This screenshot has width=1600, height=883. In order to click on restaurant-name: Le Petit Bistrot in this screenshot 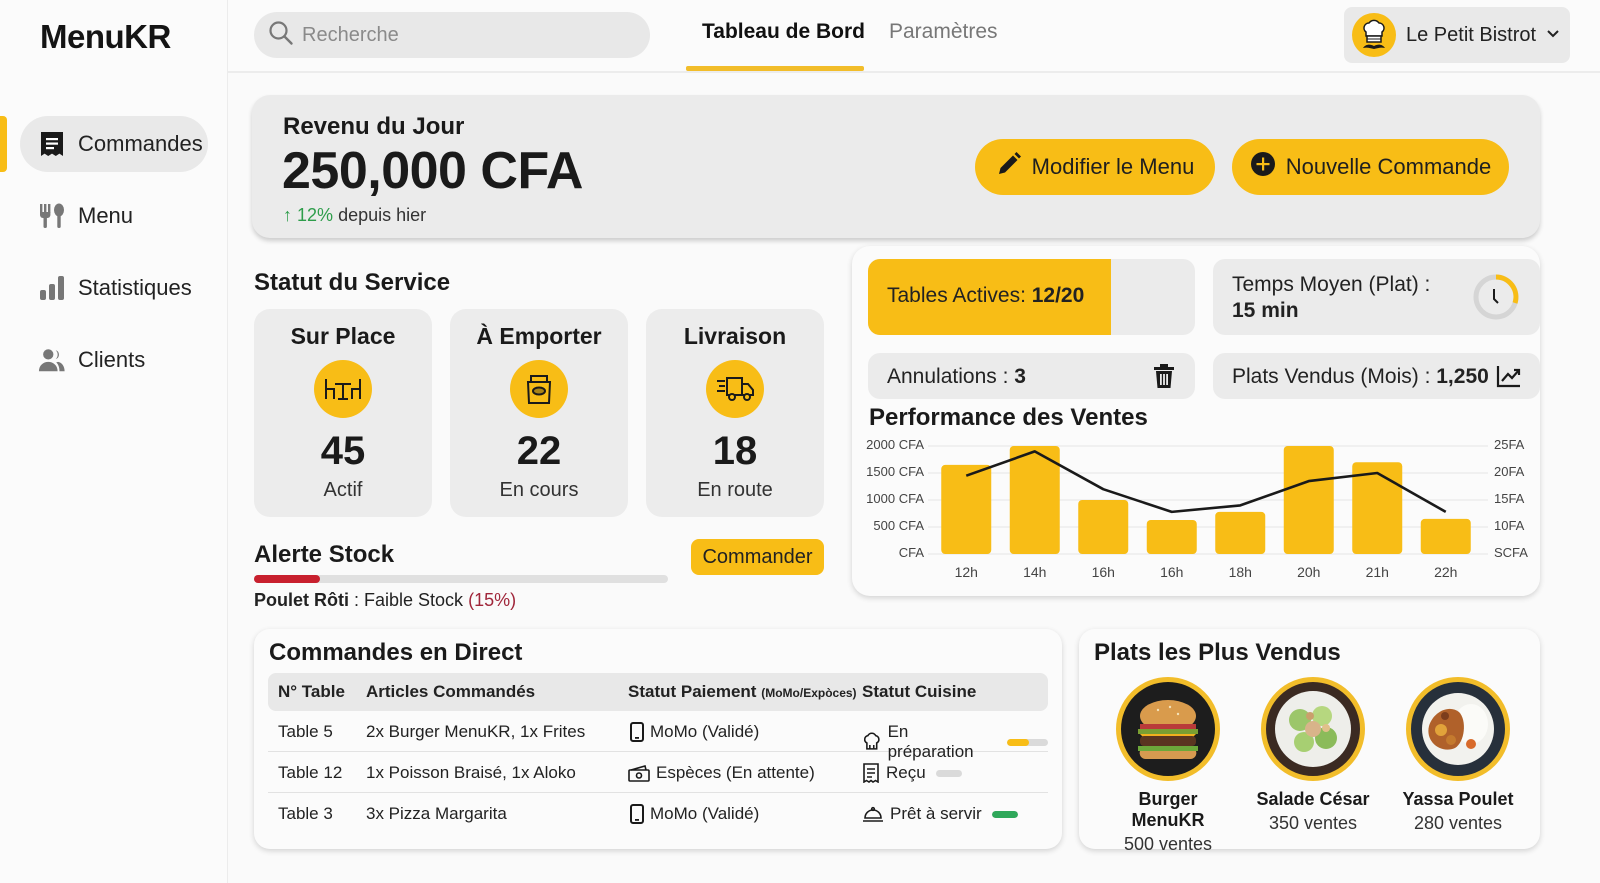, I will do `click(1471, 34)`.